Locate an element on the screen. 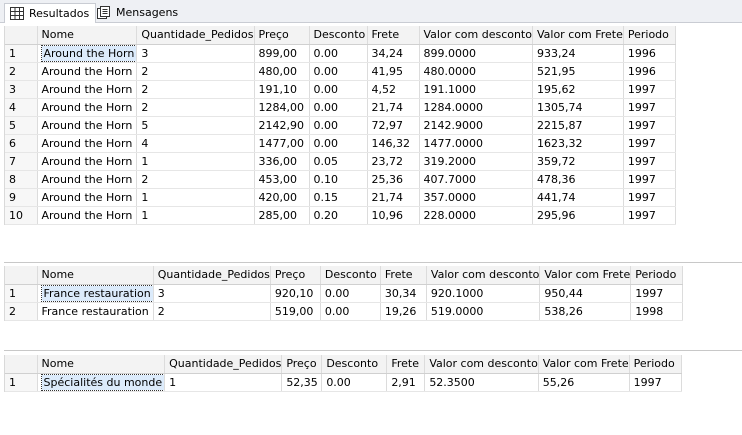  grid-cell: 0.10 is located at coordinates (338, 179).